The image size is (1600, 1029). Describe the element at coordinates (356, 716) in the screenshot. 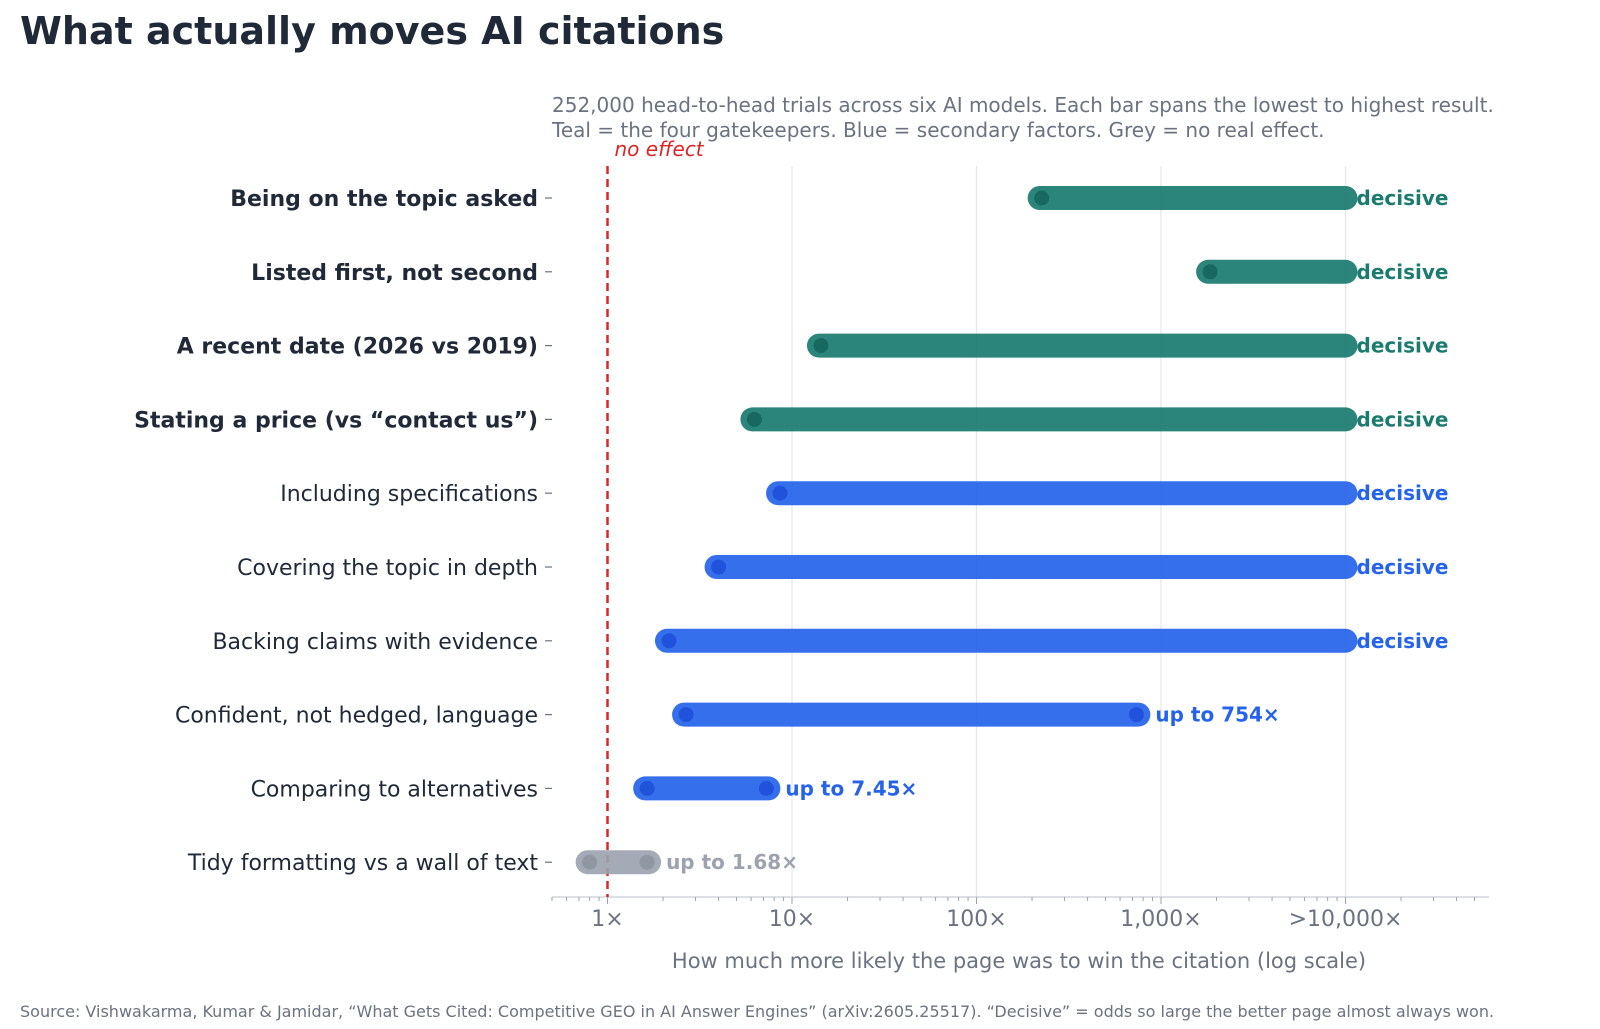

I see `category-label-7: Confident, not hedged, language` at that location.